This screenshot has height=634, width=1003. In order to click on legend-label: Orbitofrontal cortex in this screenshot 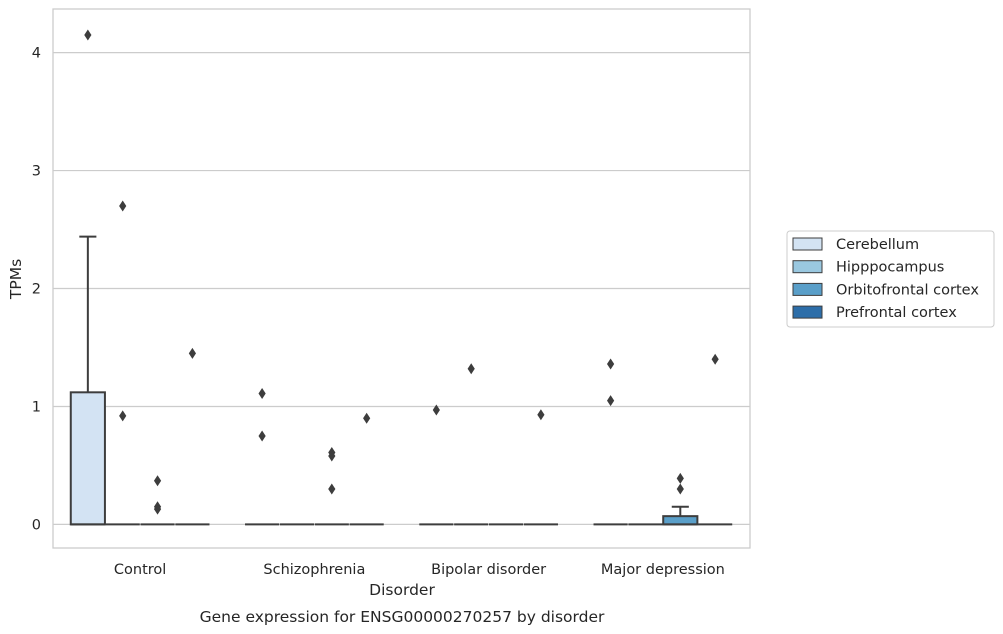, I will do `click(907, 290)`.